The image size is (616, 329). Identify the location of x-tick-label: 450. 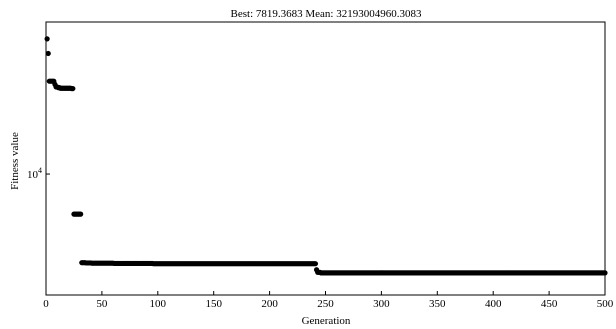
(549, 304).